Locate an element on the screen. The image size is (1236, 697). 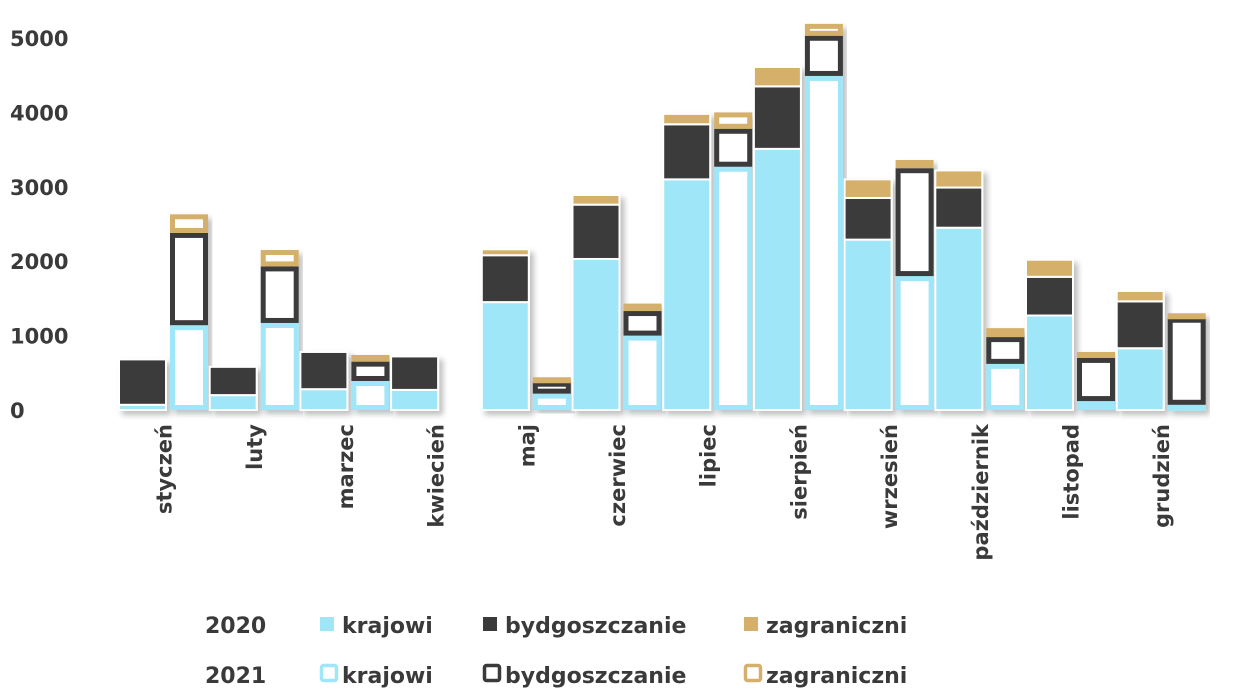
x-tick-label: styczeń is located at coordinates (165, 469).